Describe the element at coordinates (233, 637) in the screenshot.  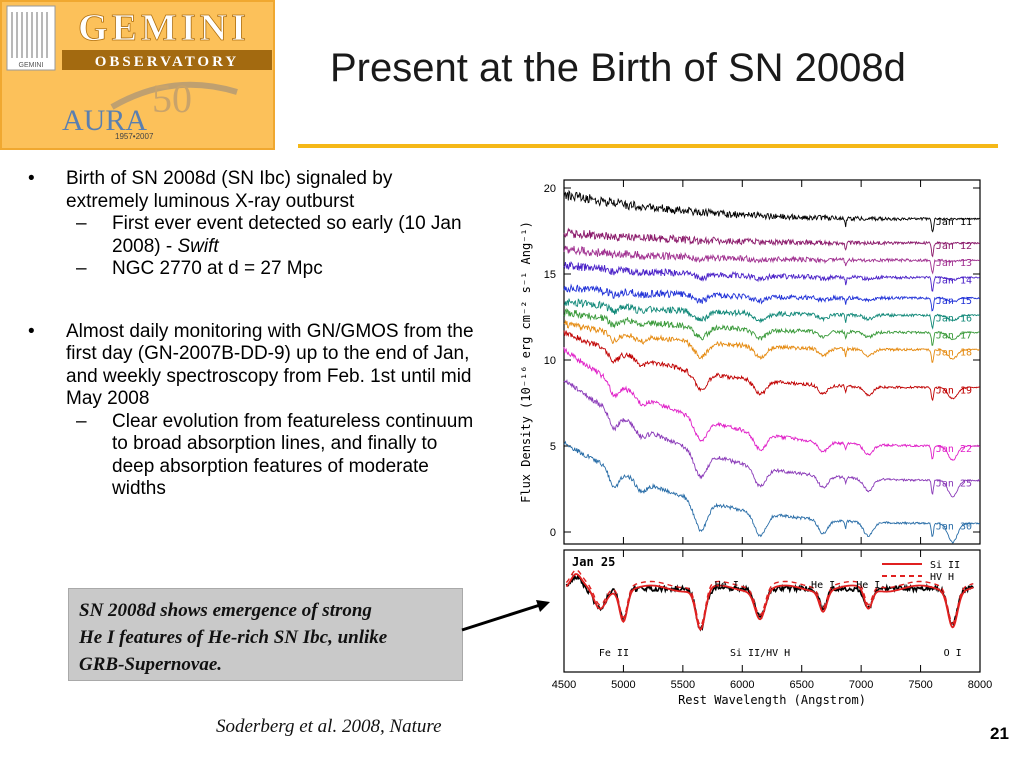
I see `callout-line: He I features of He-rich SN Ibc, unlike` at that location.